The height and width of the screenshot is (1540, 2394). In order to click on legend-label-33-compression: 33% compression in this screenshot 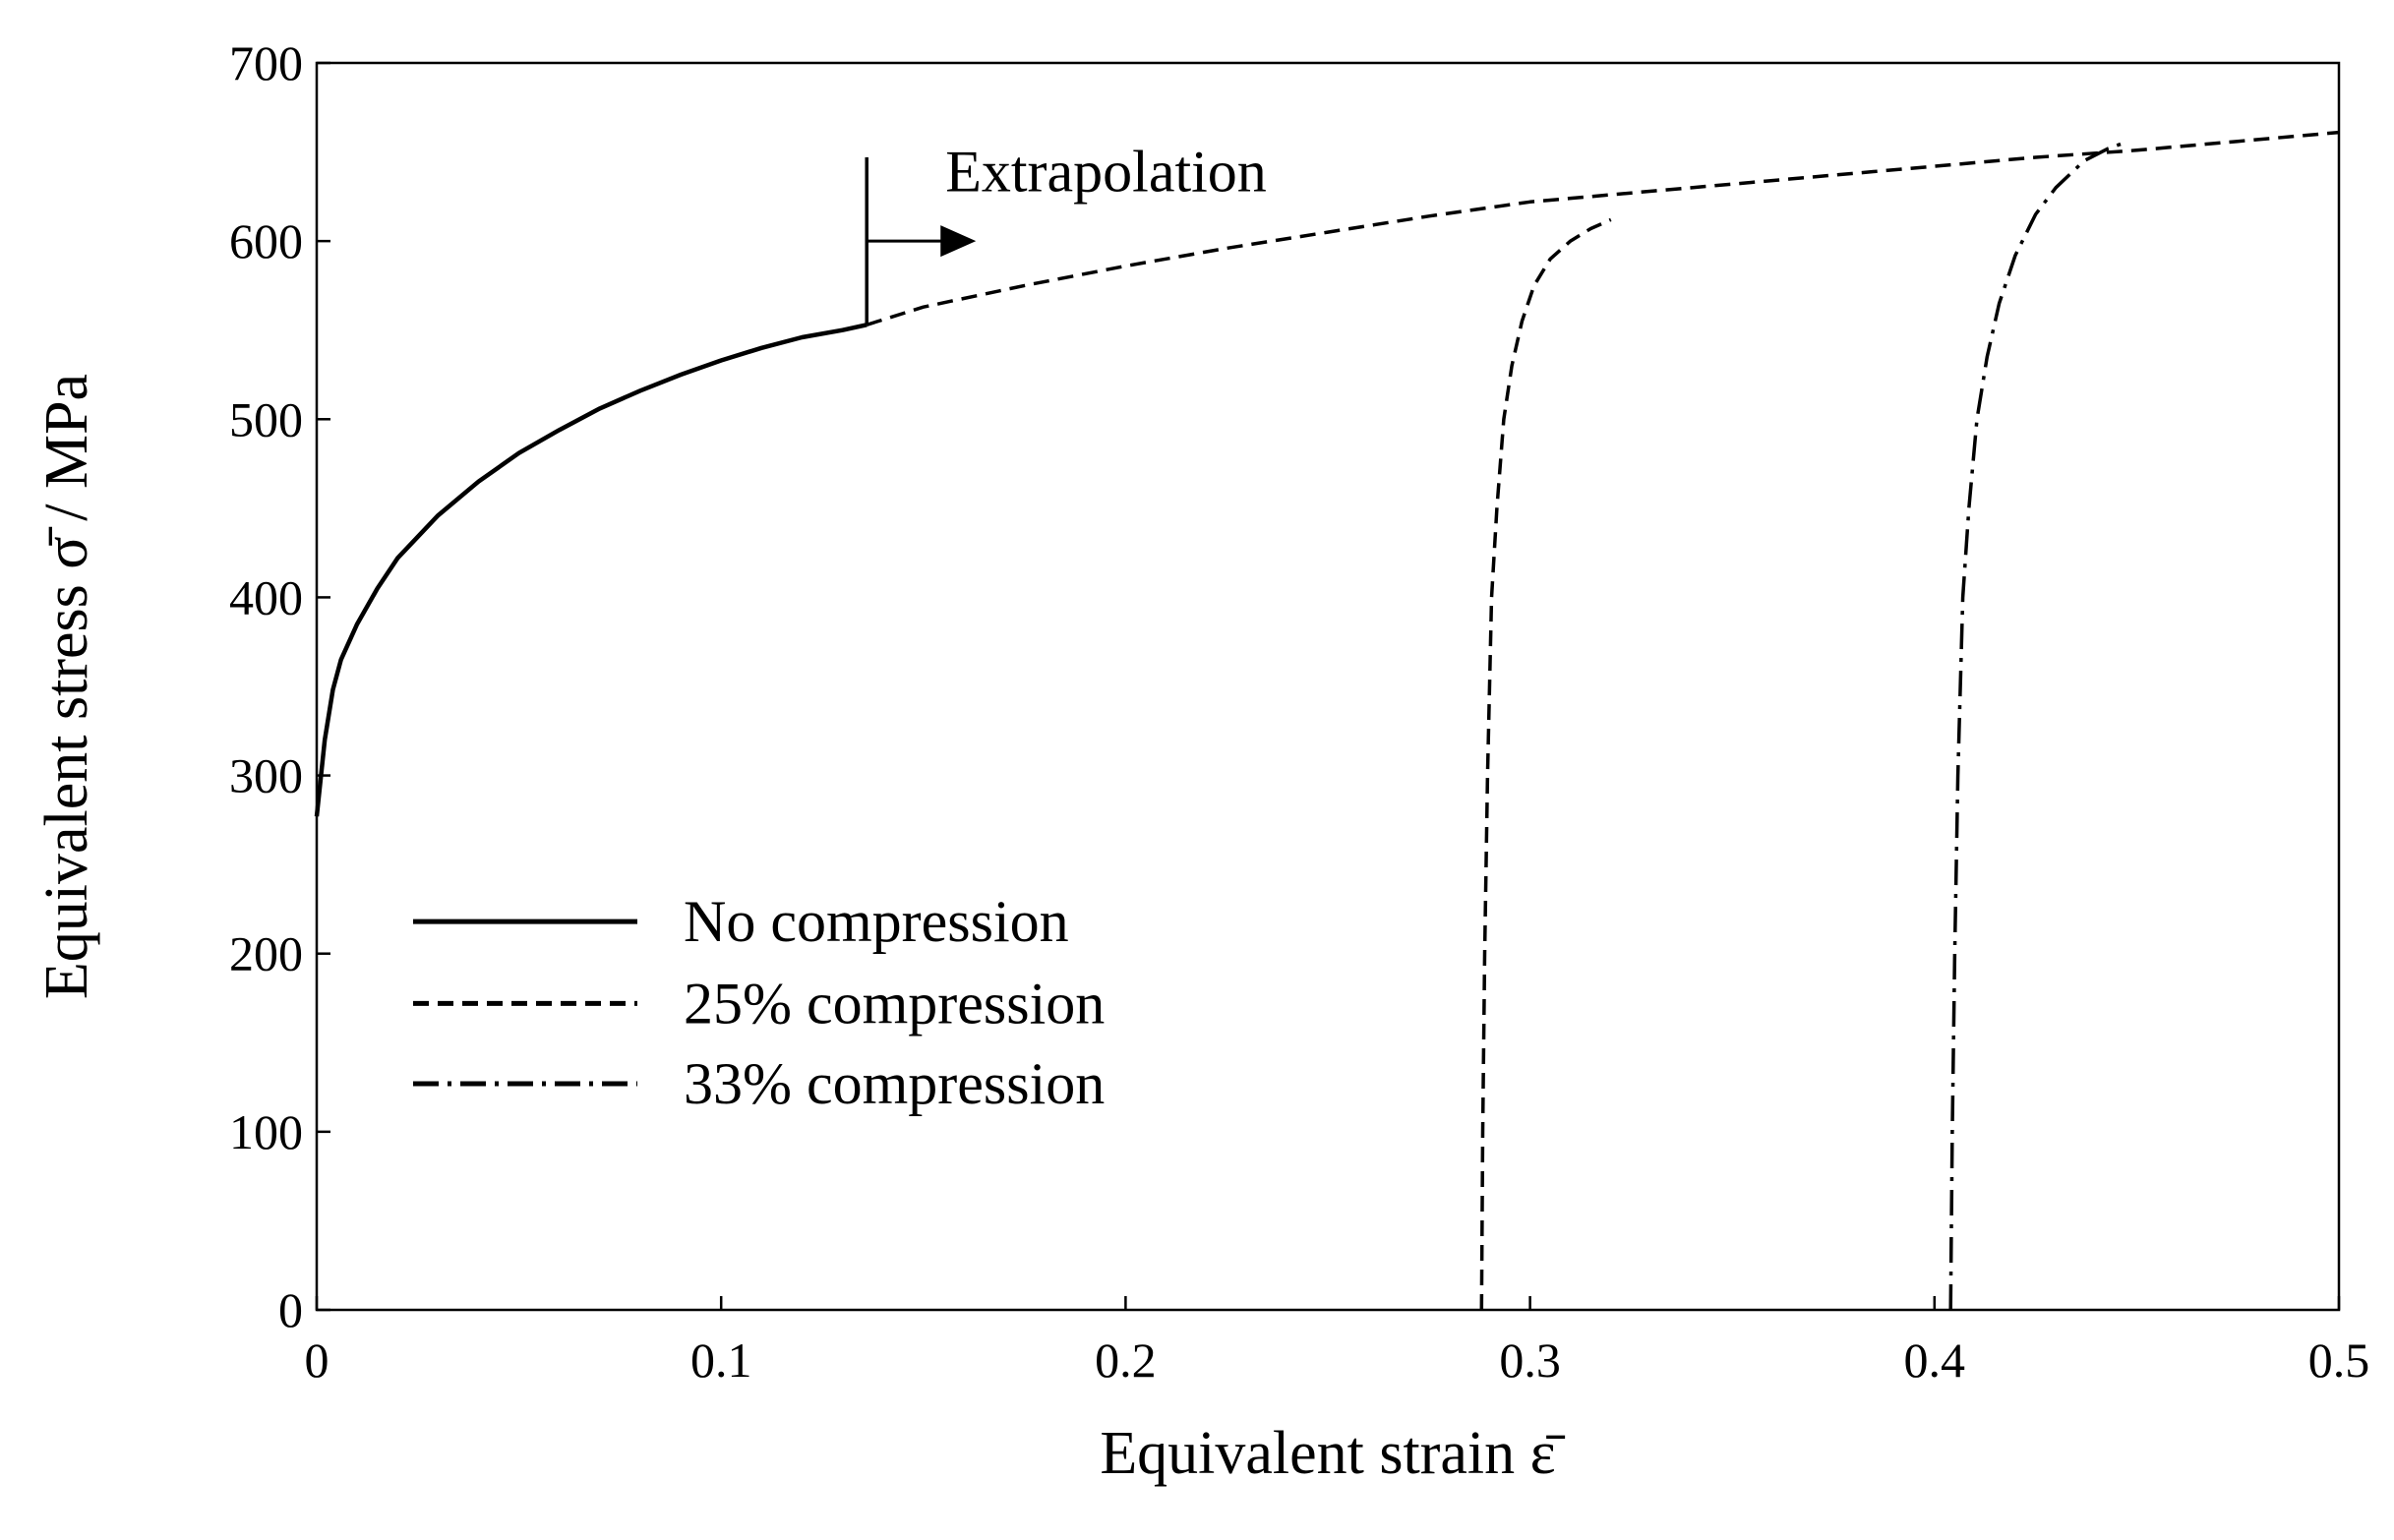, I will do `click(894, 1083)`.